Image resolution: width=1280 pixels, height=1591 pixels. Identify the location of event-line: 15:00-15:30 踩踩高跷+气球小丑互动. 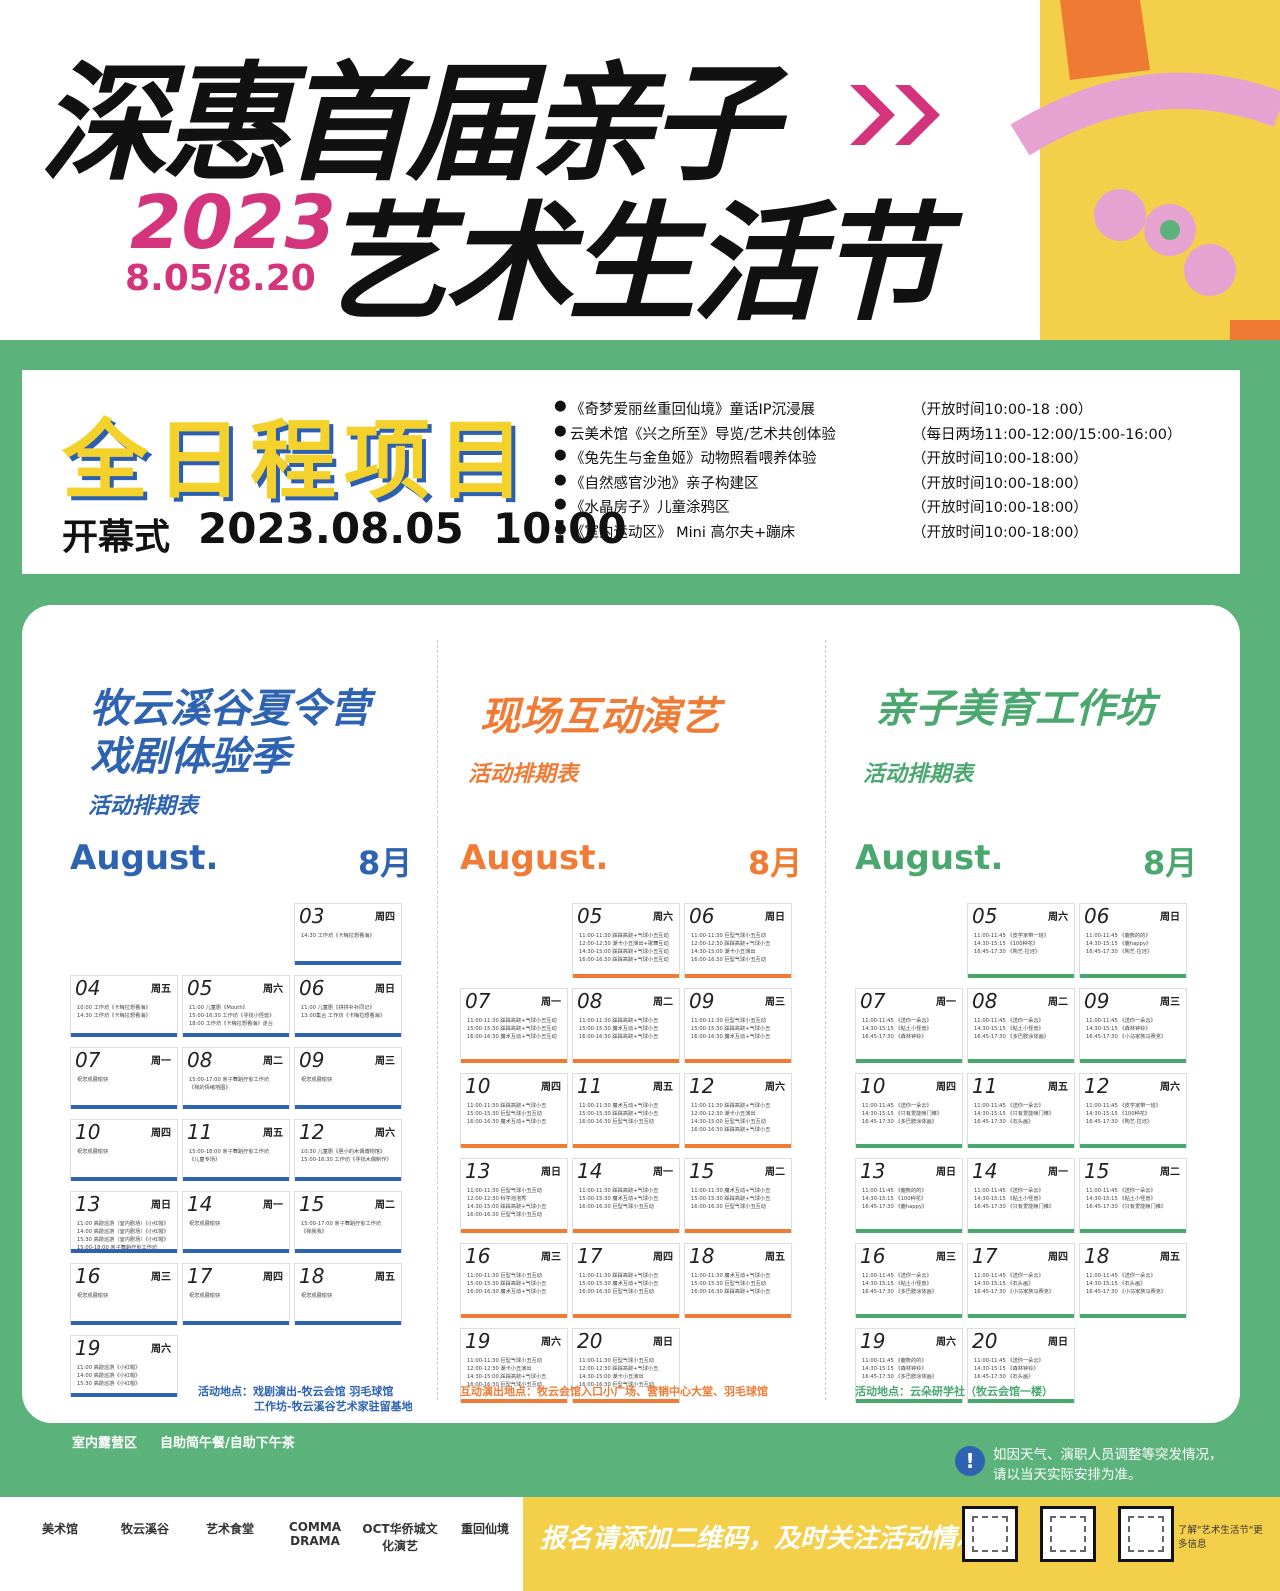
(512, 1029).